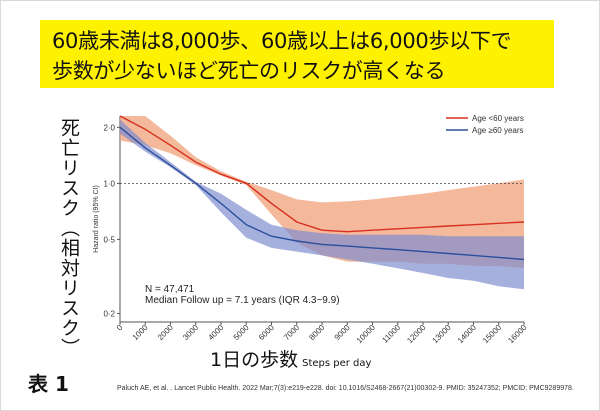  Describe the element at coordinates (291, 332) in the screenshot. I see `x-tick-label: 7000` at that location.